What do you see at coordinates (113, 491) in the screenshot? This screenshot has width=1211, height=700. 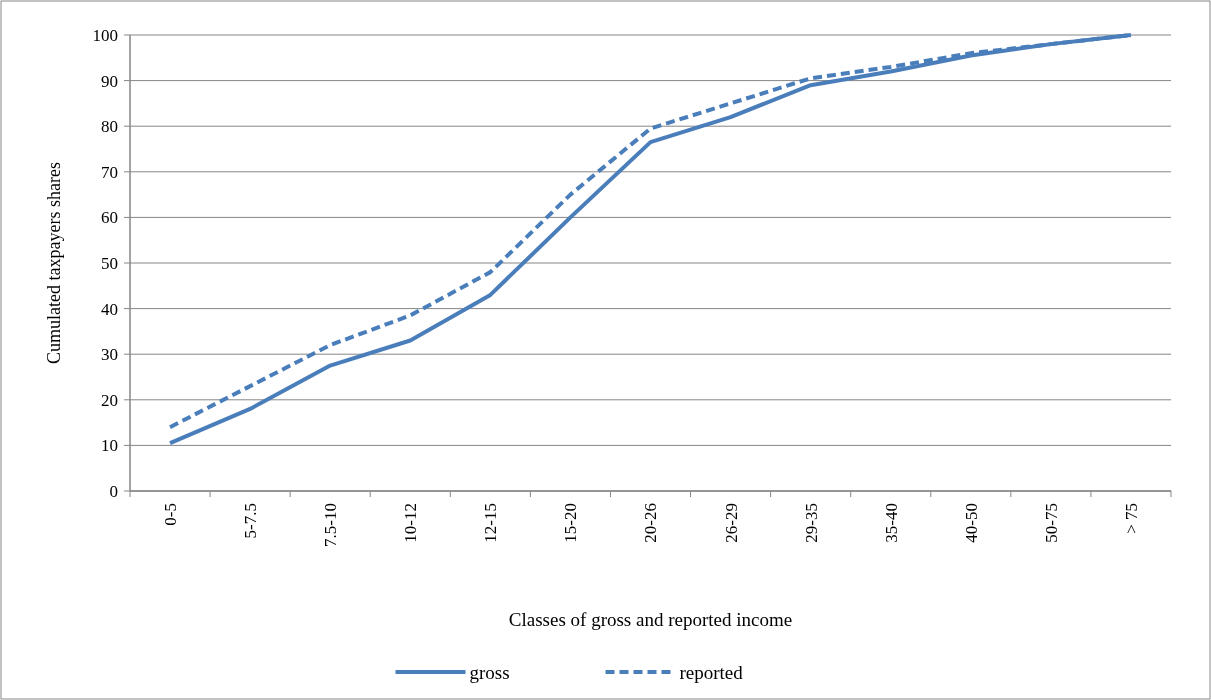 I see `y-tick-label: 0` at bounding box center [113, 491].